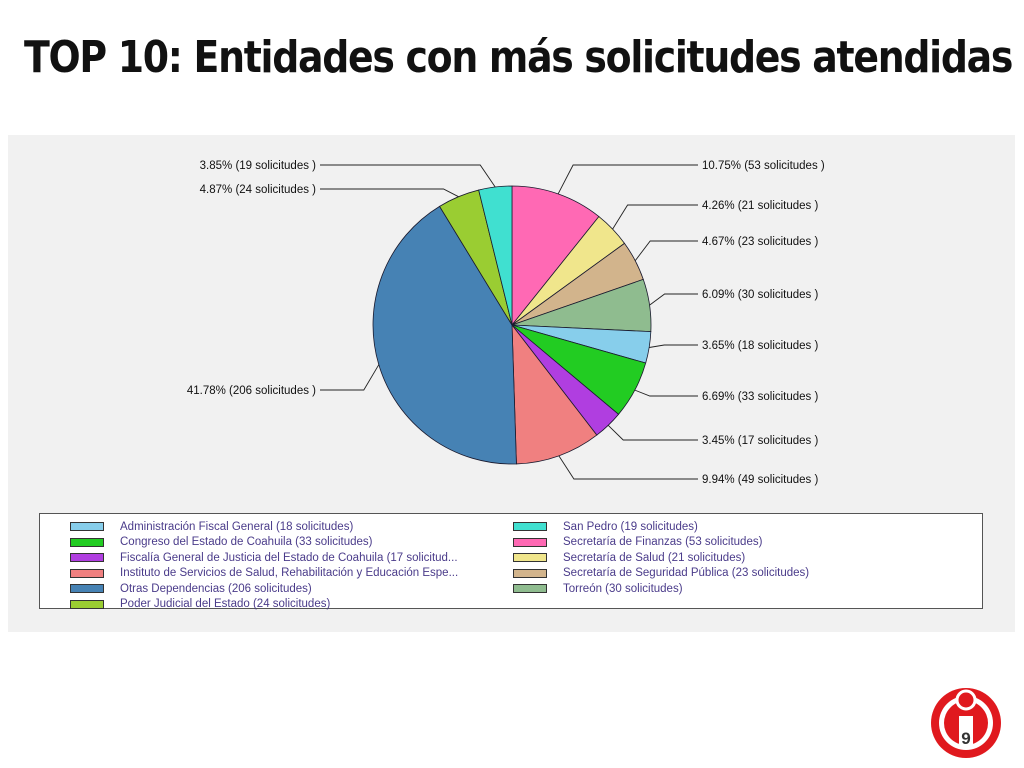  I want to click on page-number: 9, so click(965, 738).